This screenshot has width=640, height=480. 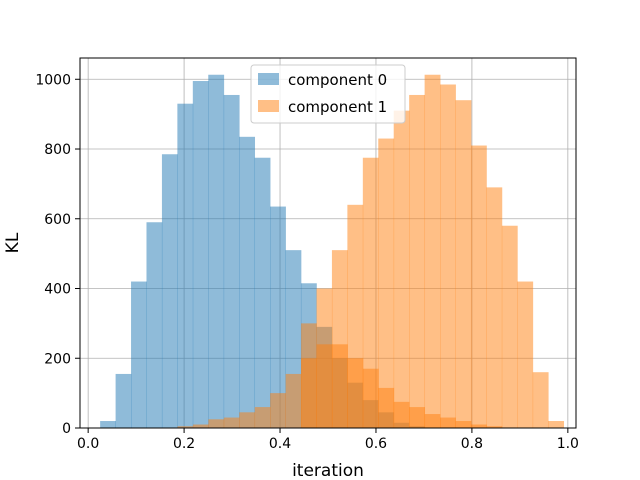 I want to click on y-tick-label: 0, so click(x=66, y=429).